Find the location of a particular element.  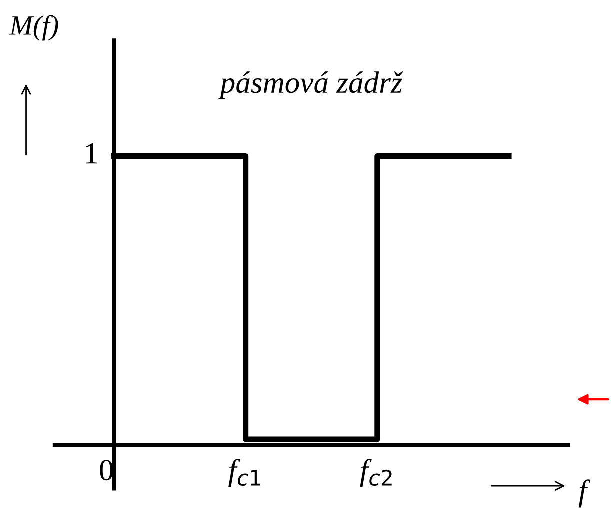

chart-title: pásmová zádrž is located at coordinates (311, 86).